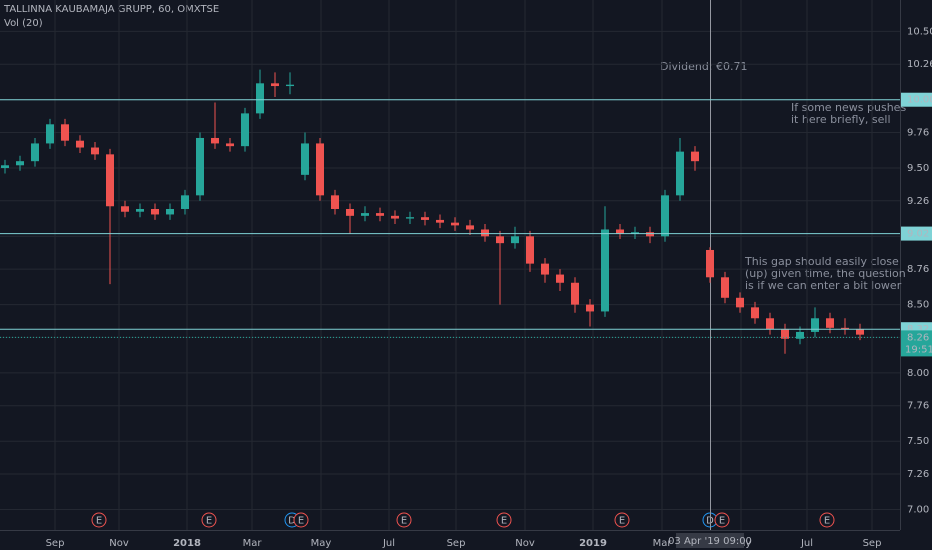 The image size is (932, 550). I want to click on y-tick-label: 9.76, so click(918, 133).